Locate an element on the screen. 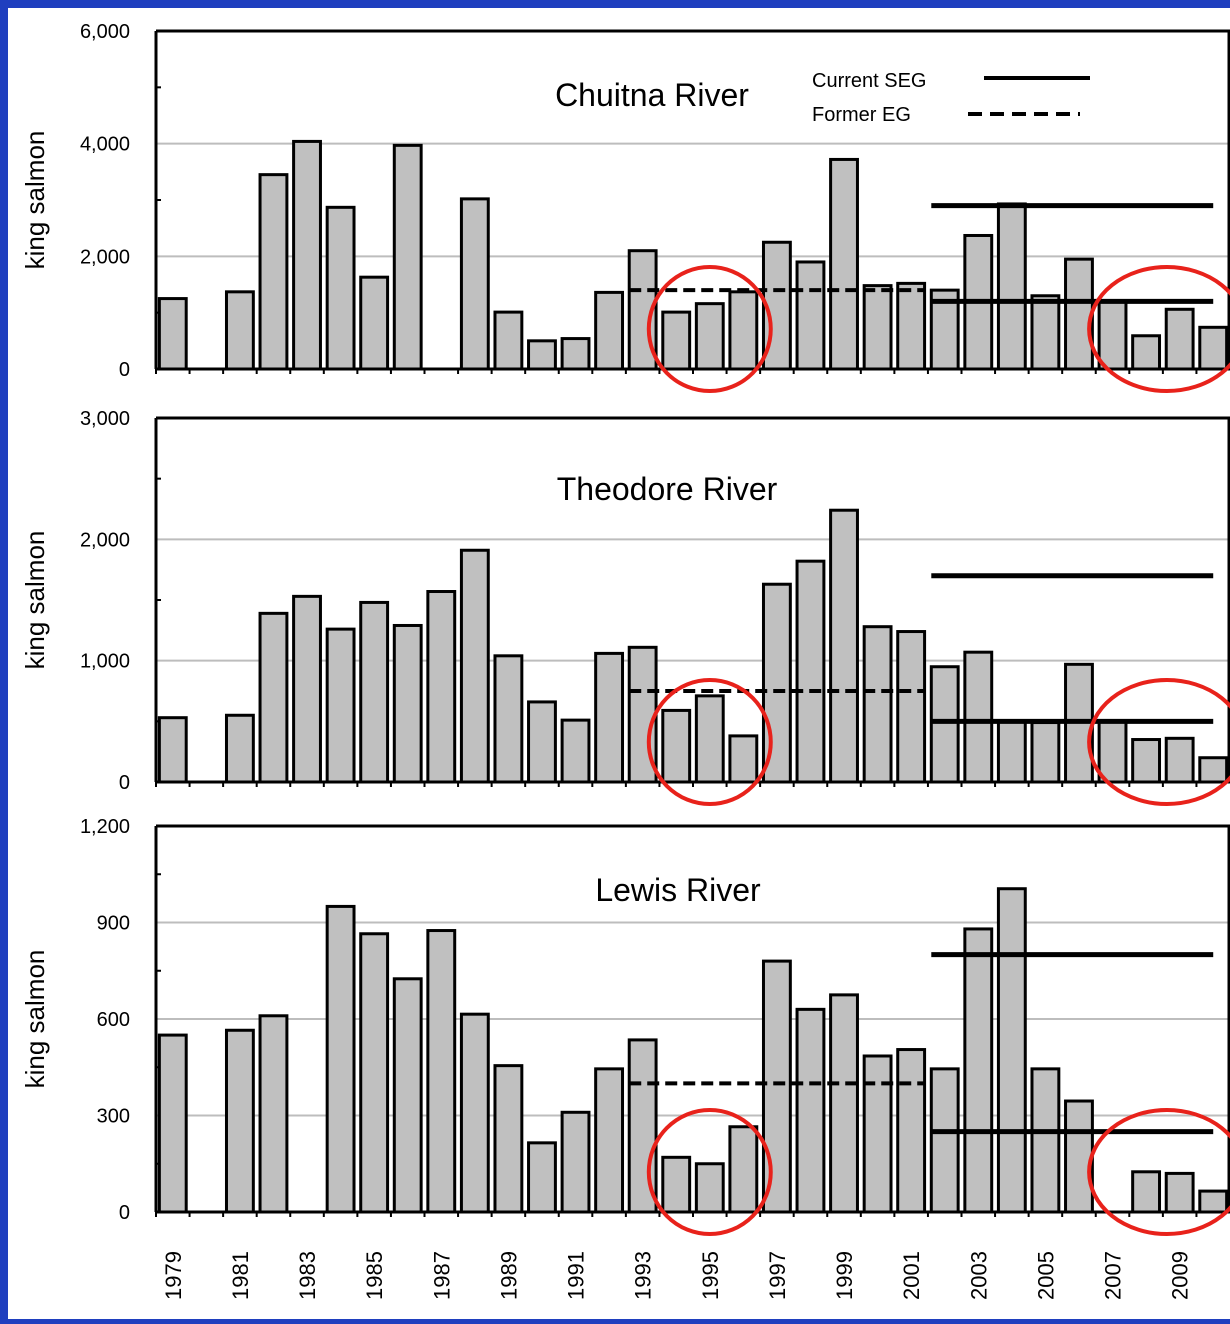 The width and height of the screenshot is (1230, 1324). legend-former-label: Former EG is located at coordinates (861, 115).